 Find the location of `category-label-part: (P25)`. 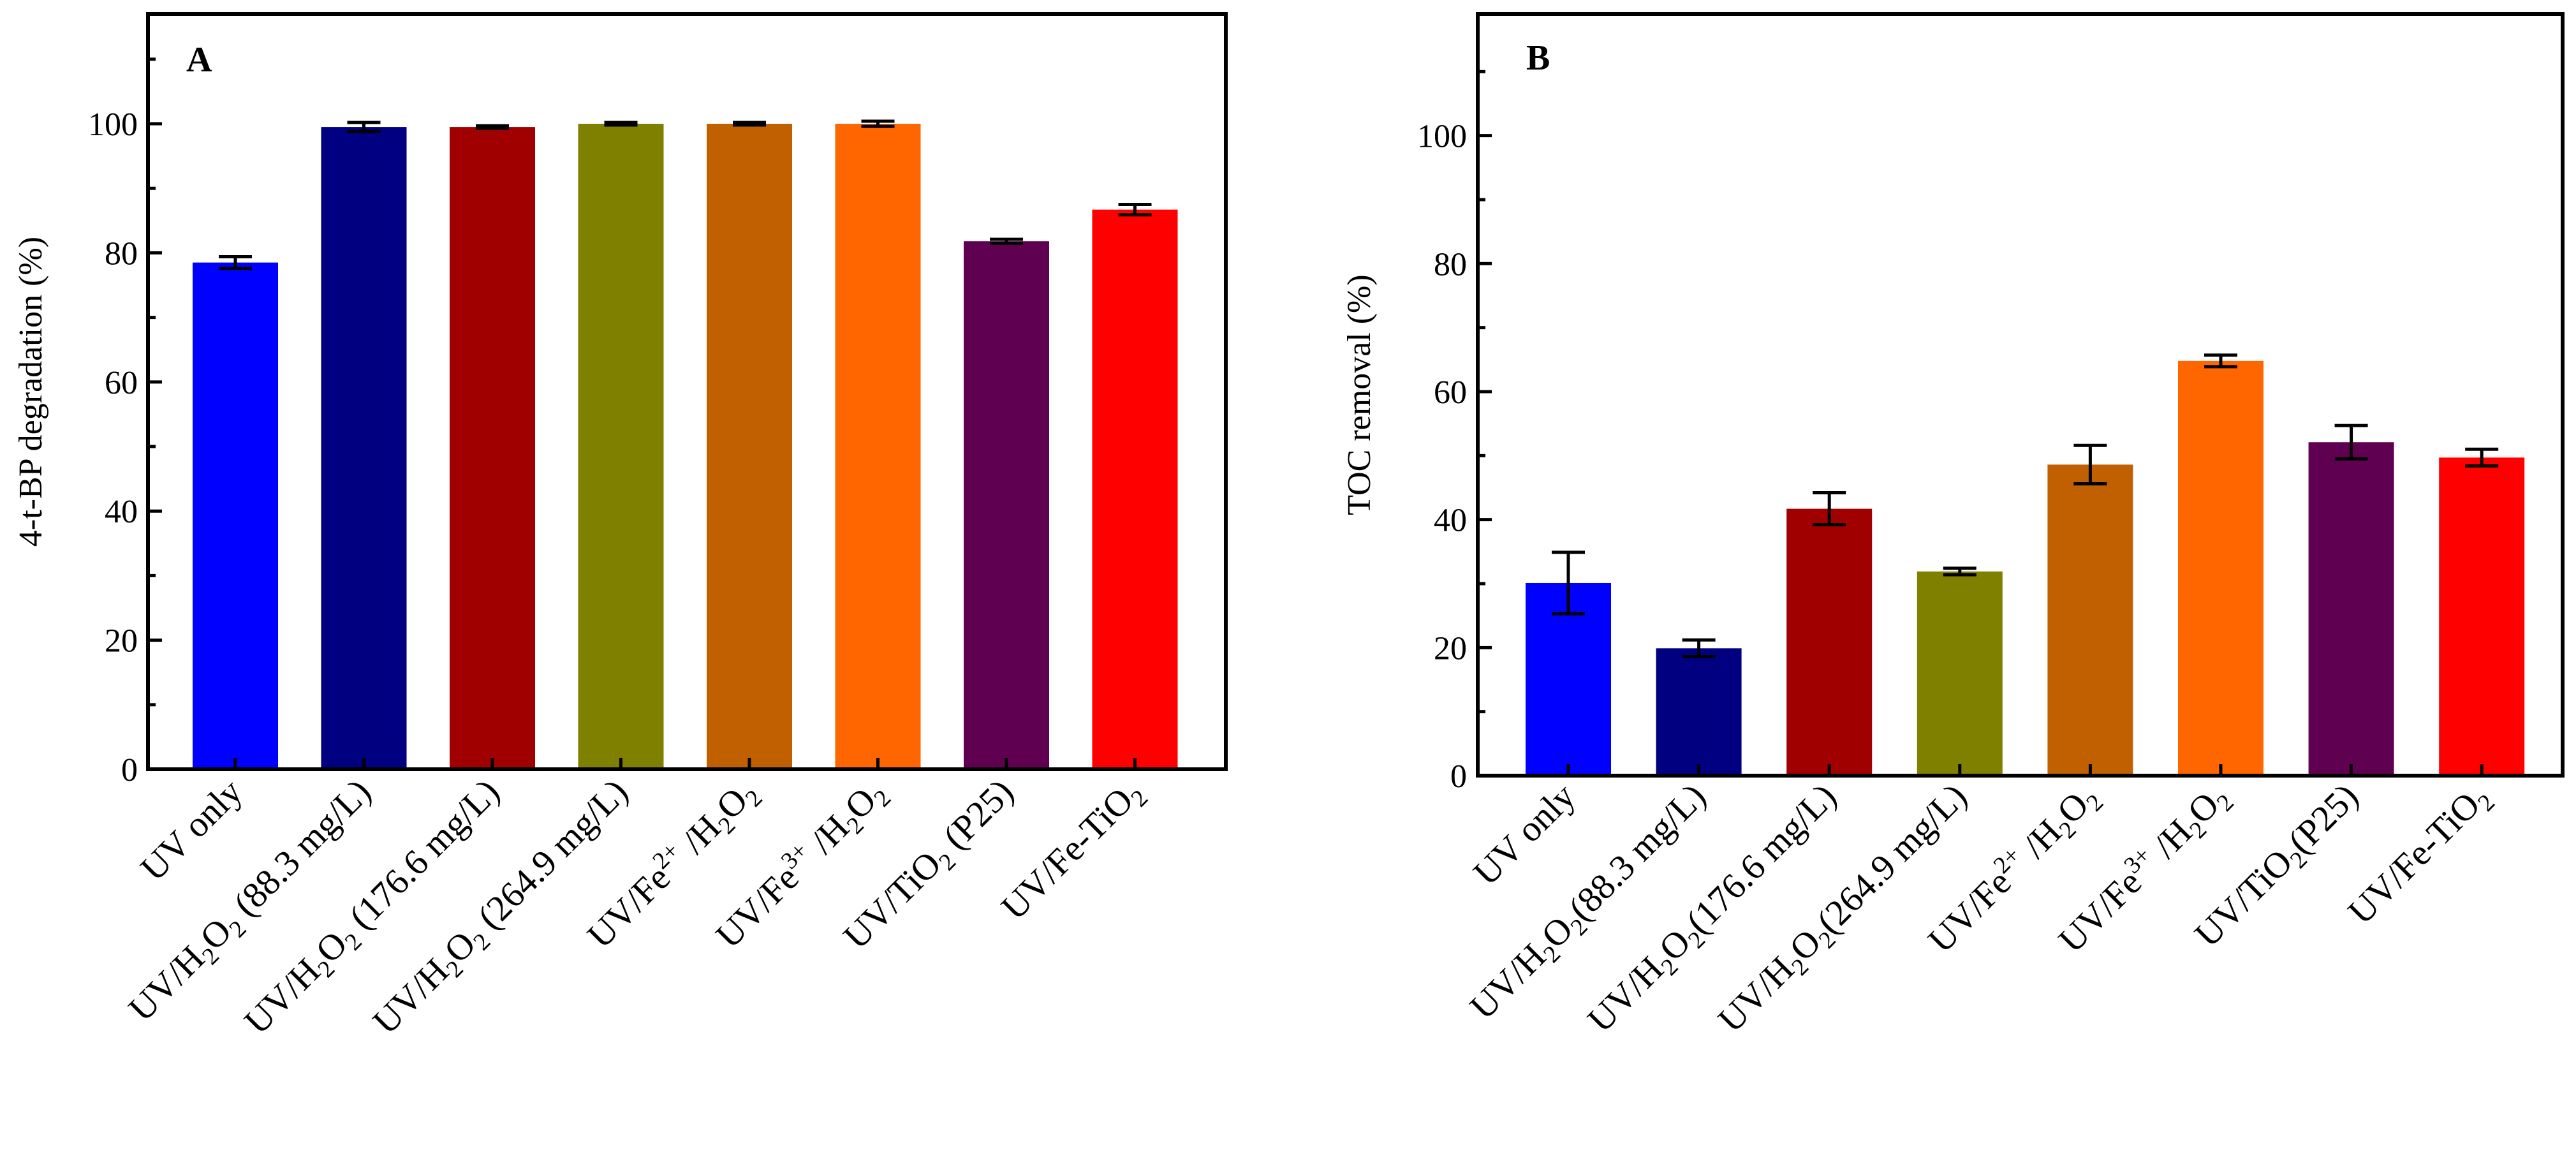

category-label-part: (P25) is located at coordinates (975, 818).